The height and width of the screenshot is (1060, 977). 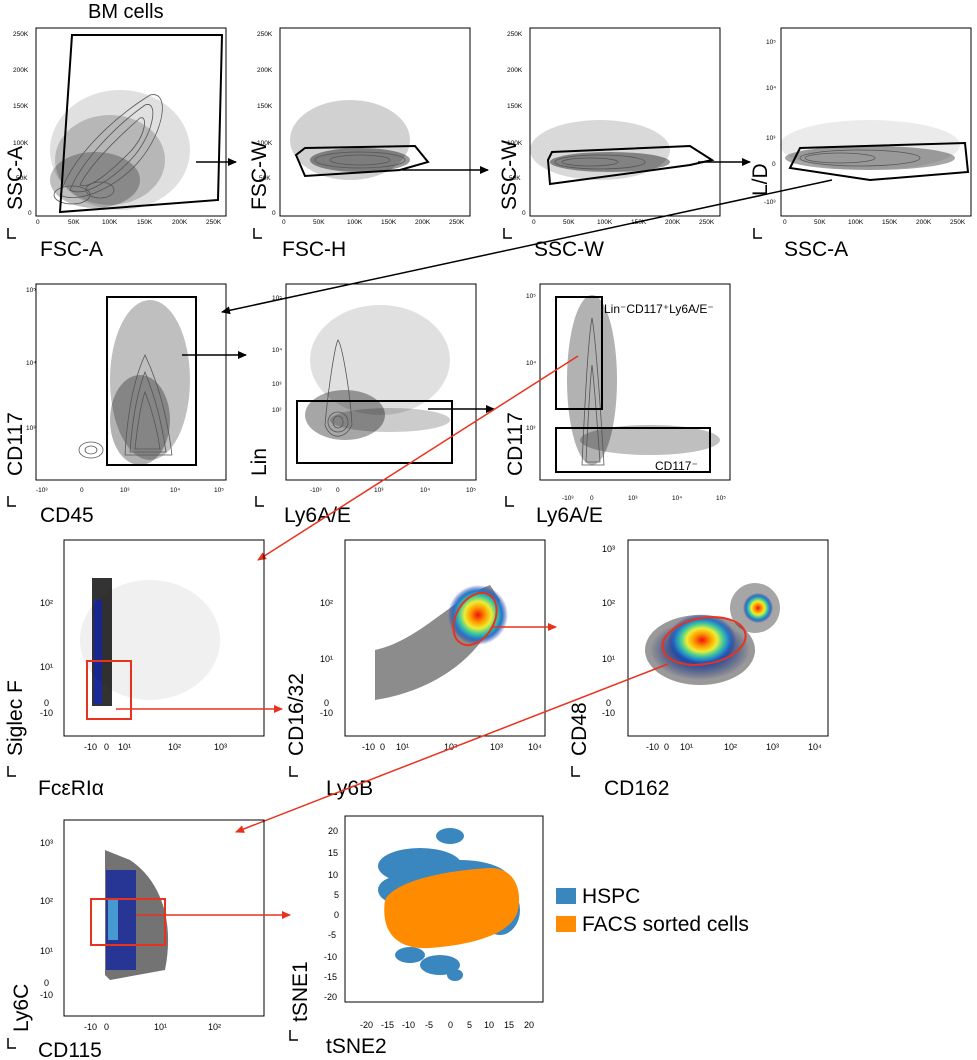 What do you see at coordinates (317, 515) in the screenshot?
I see `x-axis-label: Ly6A/E` at bounding box center [317, 515].